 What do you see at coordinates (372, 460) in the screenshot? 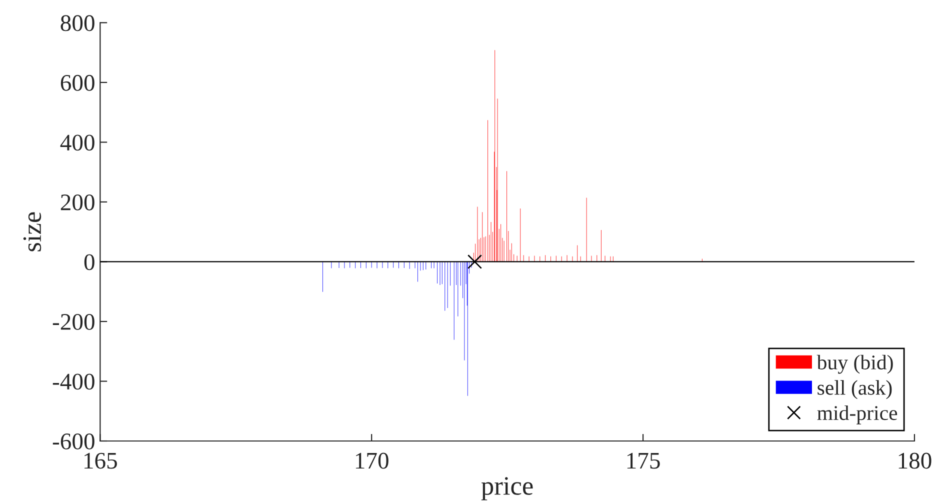
I see `x-tick-label: 170` at bounding box center [372, 460].